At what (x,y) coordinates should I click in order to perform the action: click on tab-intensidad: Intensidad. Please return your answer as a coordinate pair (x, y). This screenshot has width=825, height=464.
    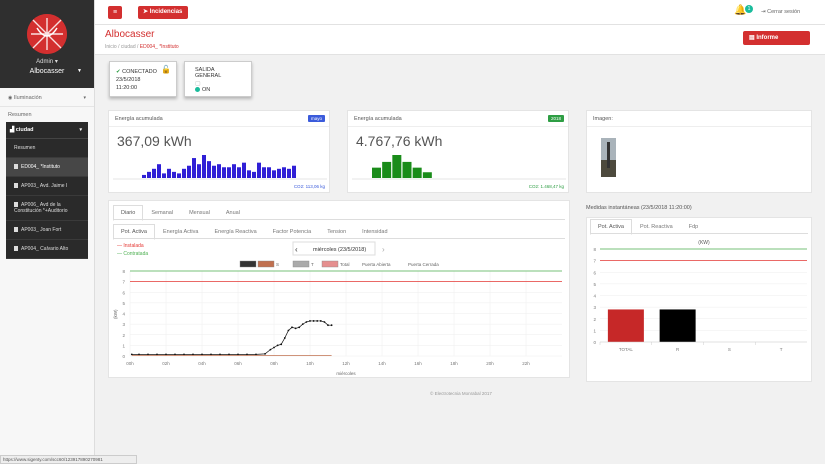
    Looking at the image, I should click on (375, 232).